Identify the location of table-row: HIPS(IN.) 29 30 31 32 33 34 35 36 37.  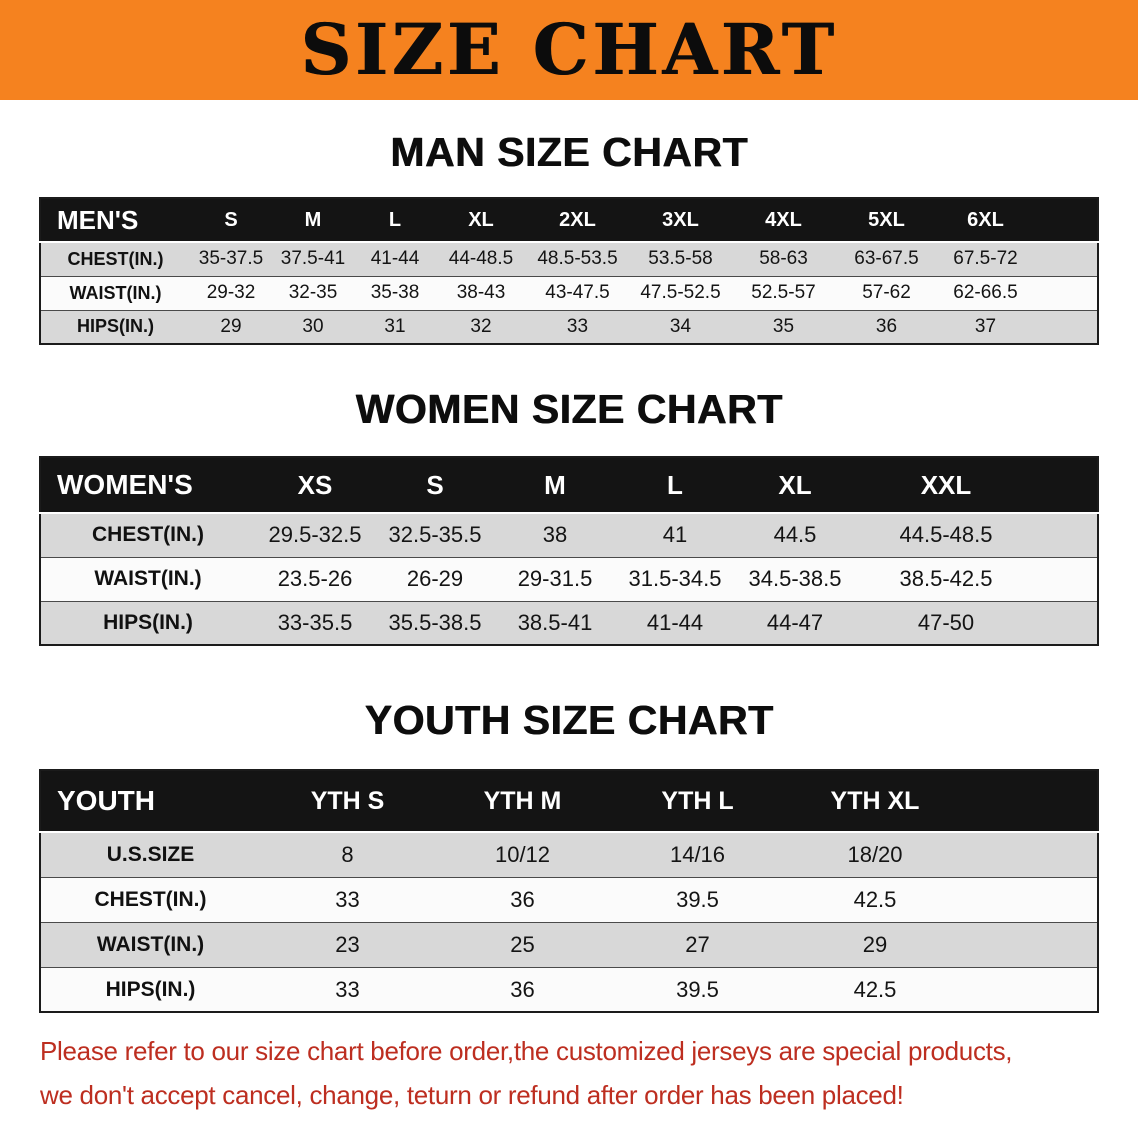
(569, 327).